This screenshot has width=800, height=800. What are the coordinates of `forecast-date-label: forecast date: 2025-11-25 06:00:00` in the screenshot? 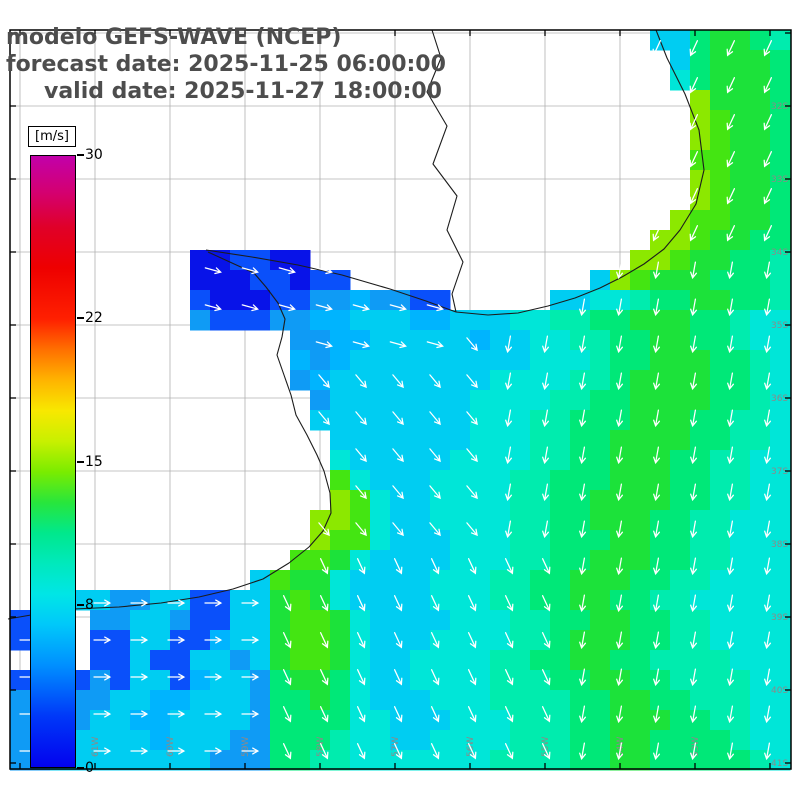 It's located at (226, 64).